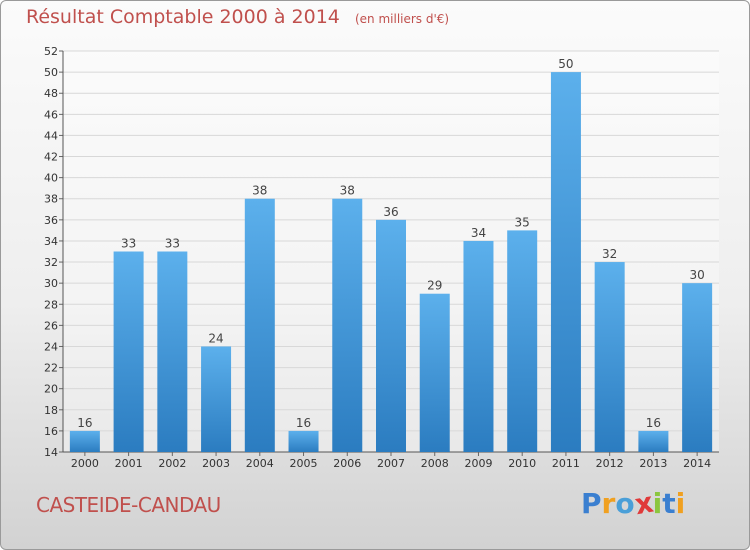  What do you see at coordinates (625, 503) in the screenshot?
I see `logo-letter: o` at bounding box center [625, 503].